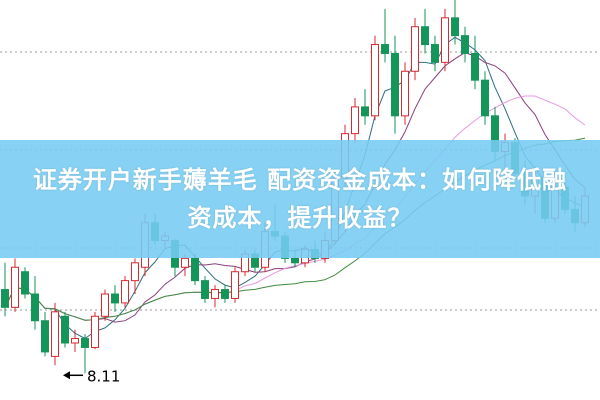 Image resolution: width=600 pixels, height=400 pixels. Describe the element at coordinates (103, 376) in the screenshot. I see `low-price-label: 8.11` at that location.